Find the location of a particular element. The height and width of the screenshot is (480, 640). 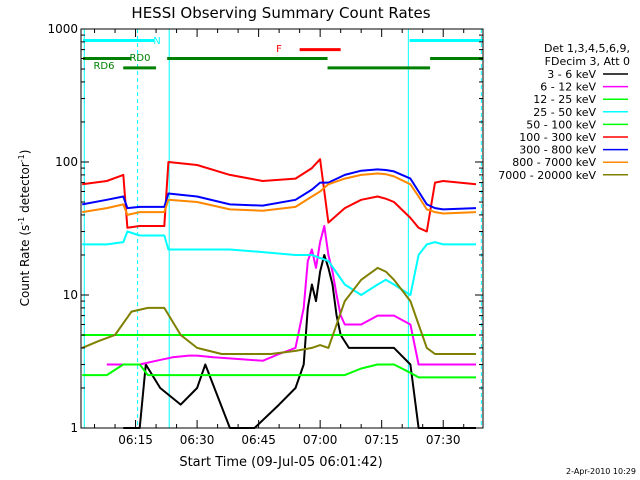

x-tick-label: 07:30 is located at coordinates (443, 440).